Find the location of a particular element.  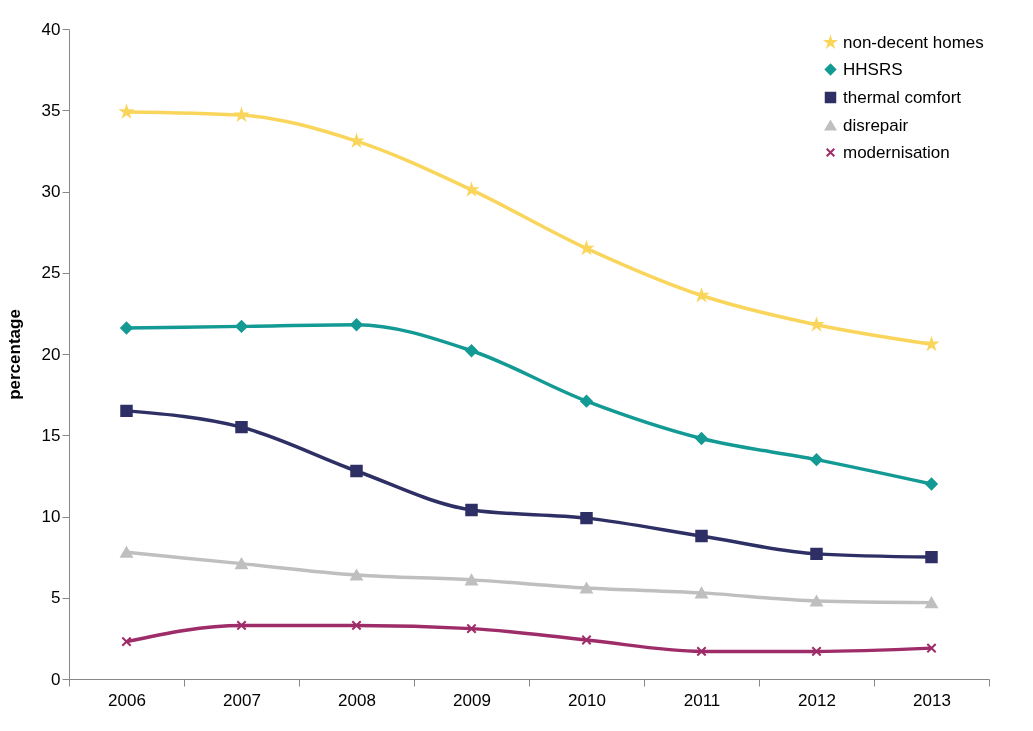

x-tick-label: 2013 is located at coordinates (932, 700).